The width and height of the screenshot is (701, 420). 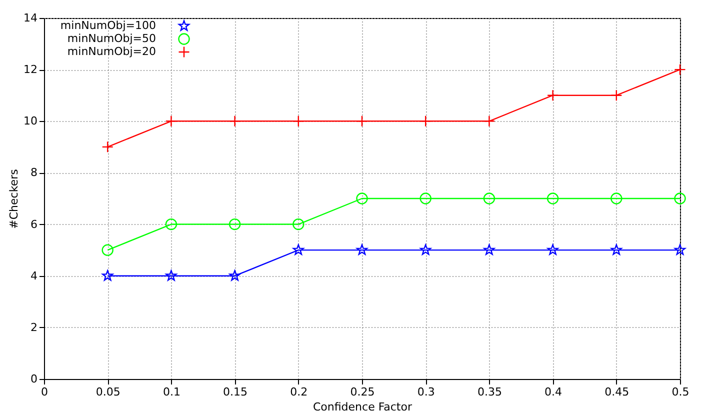 I want to click on x-tick-label: 0.45, so click(x=617, y=392).